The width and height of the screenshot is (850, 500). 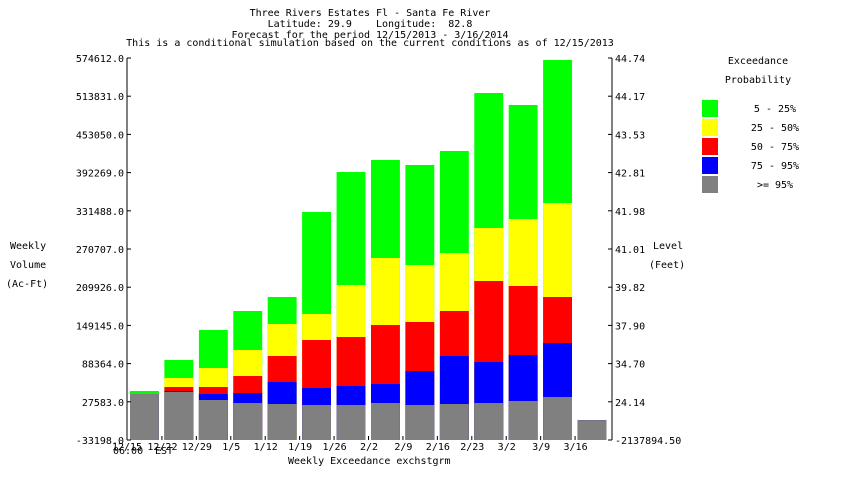 I want to click on legend-label: >= 95%, so click(x=775, y=185).